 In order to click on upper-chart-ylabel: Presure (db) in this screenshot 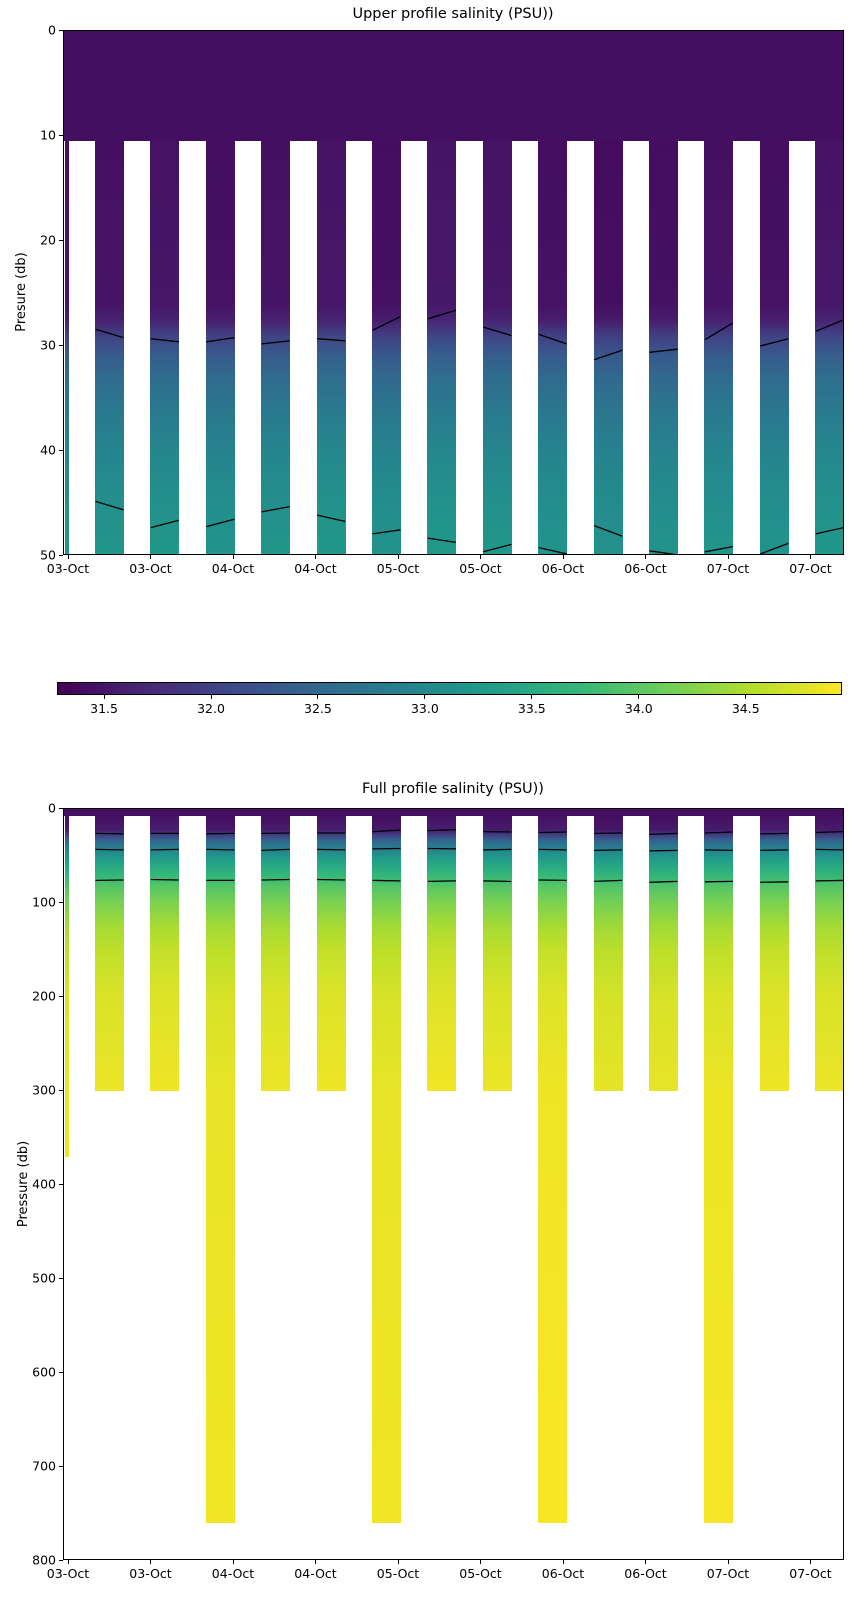, I will do `click(21, 292)`.